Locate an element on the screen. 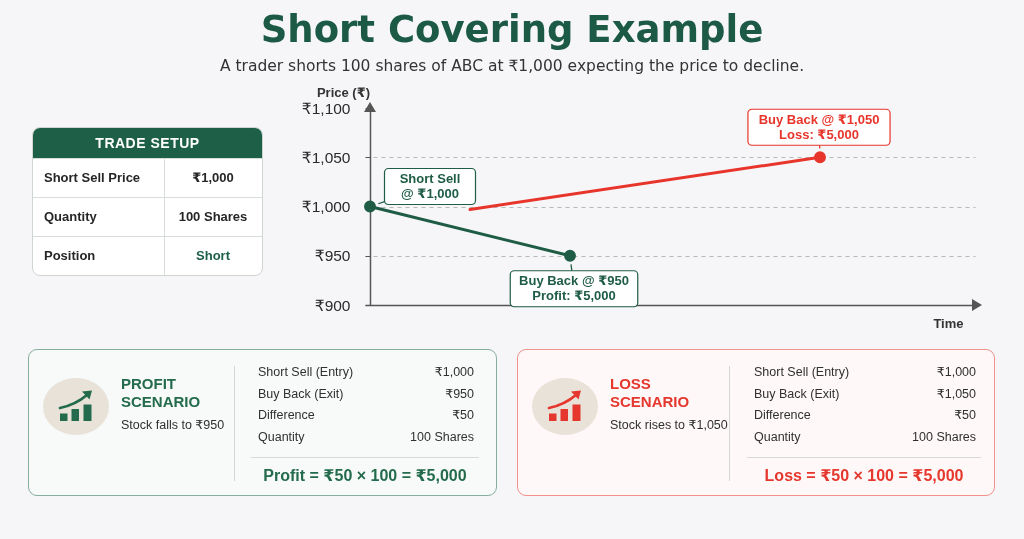 Image resolution: width=1024 pixels, height=539 pixels. chart-subtitle: A trader shorts 100 shares of ABC at ₹1,000 expecting the price to decline. is located at coordinates (512, 66).